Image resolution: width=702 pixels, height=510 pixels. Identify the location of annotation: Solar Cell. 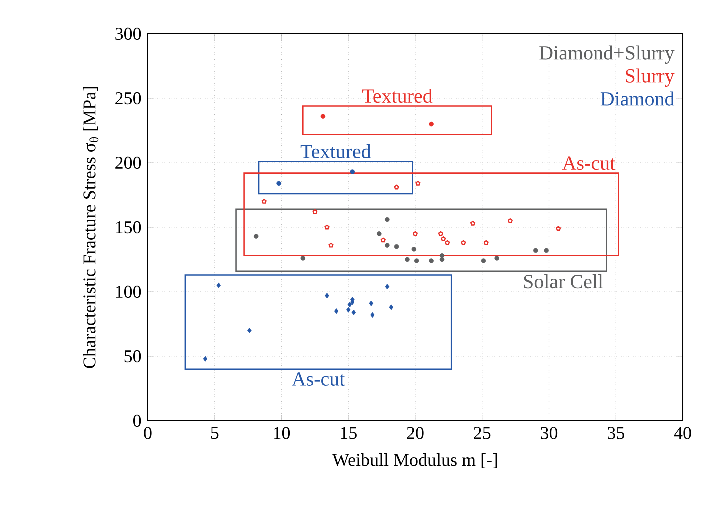
(564, 281).